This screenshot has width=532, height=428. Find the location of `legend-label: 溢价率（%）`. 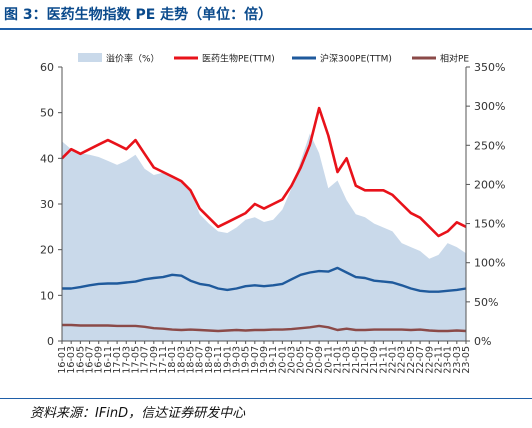

legend-label: 溢价率（%） is located at coordinates (133, 59).